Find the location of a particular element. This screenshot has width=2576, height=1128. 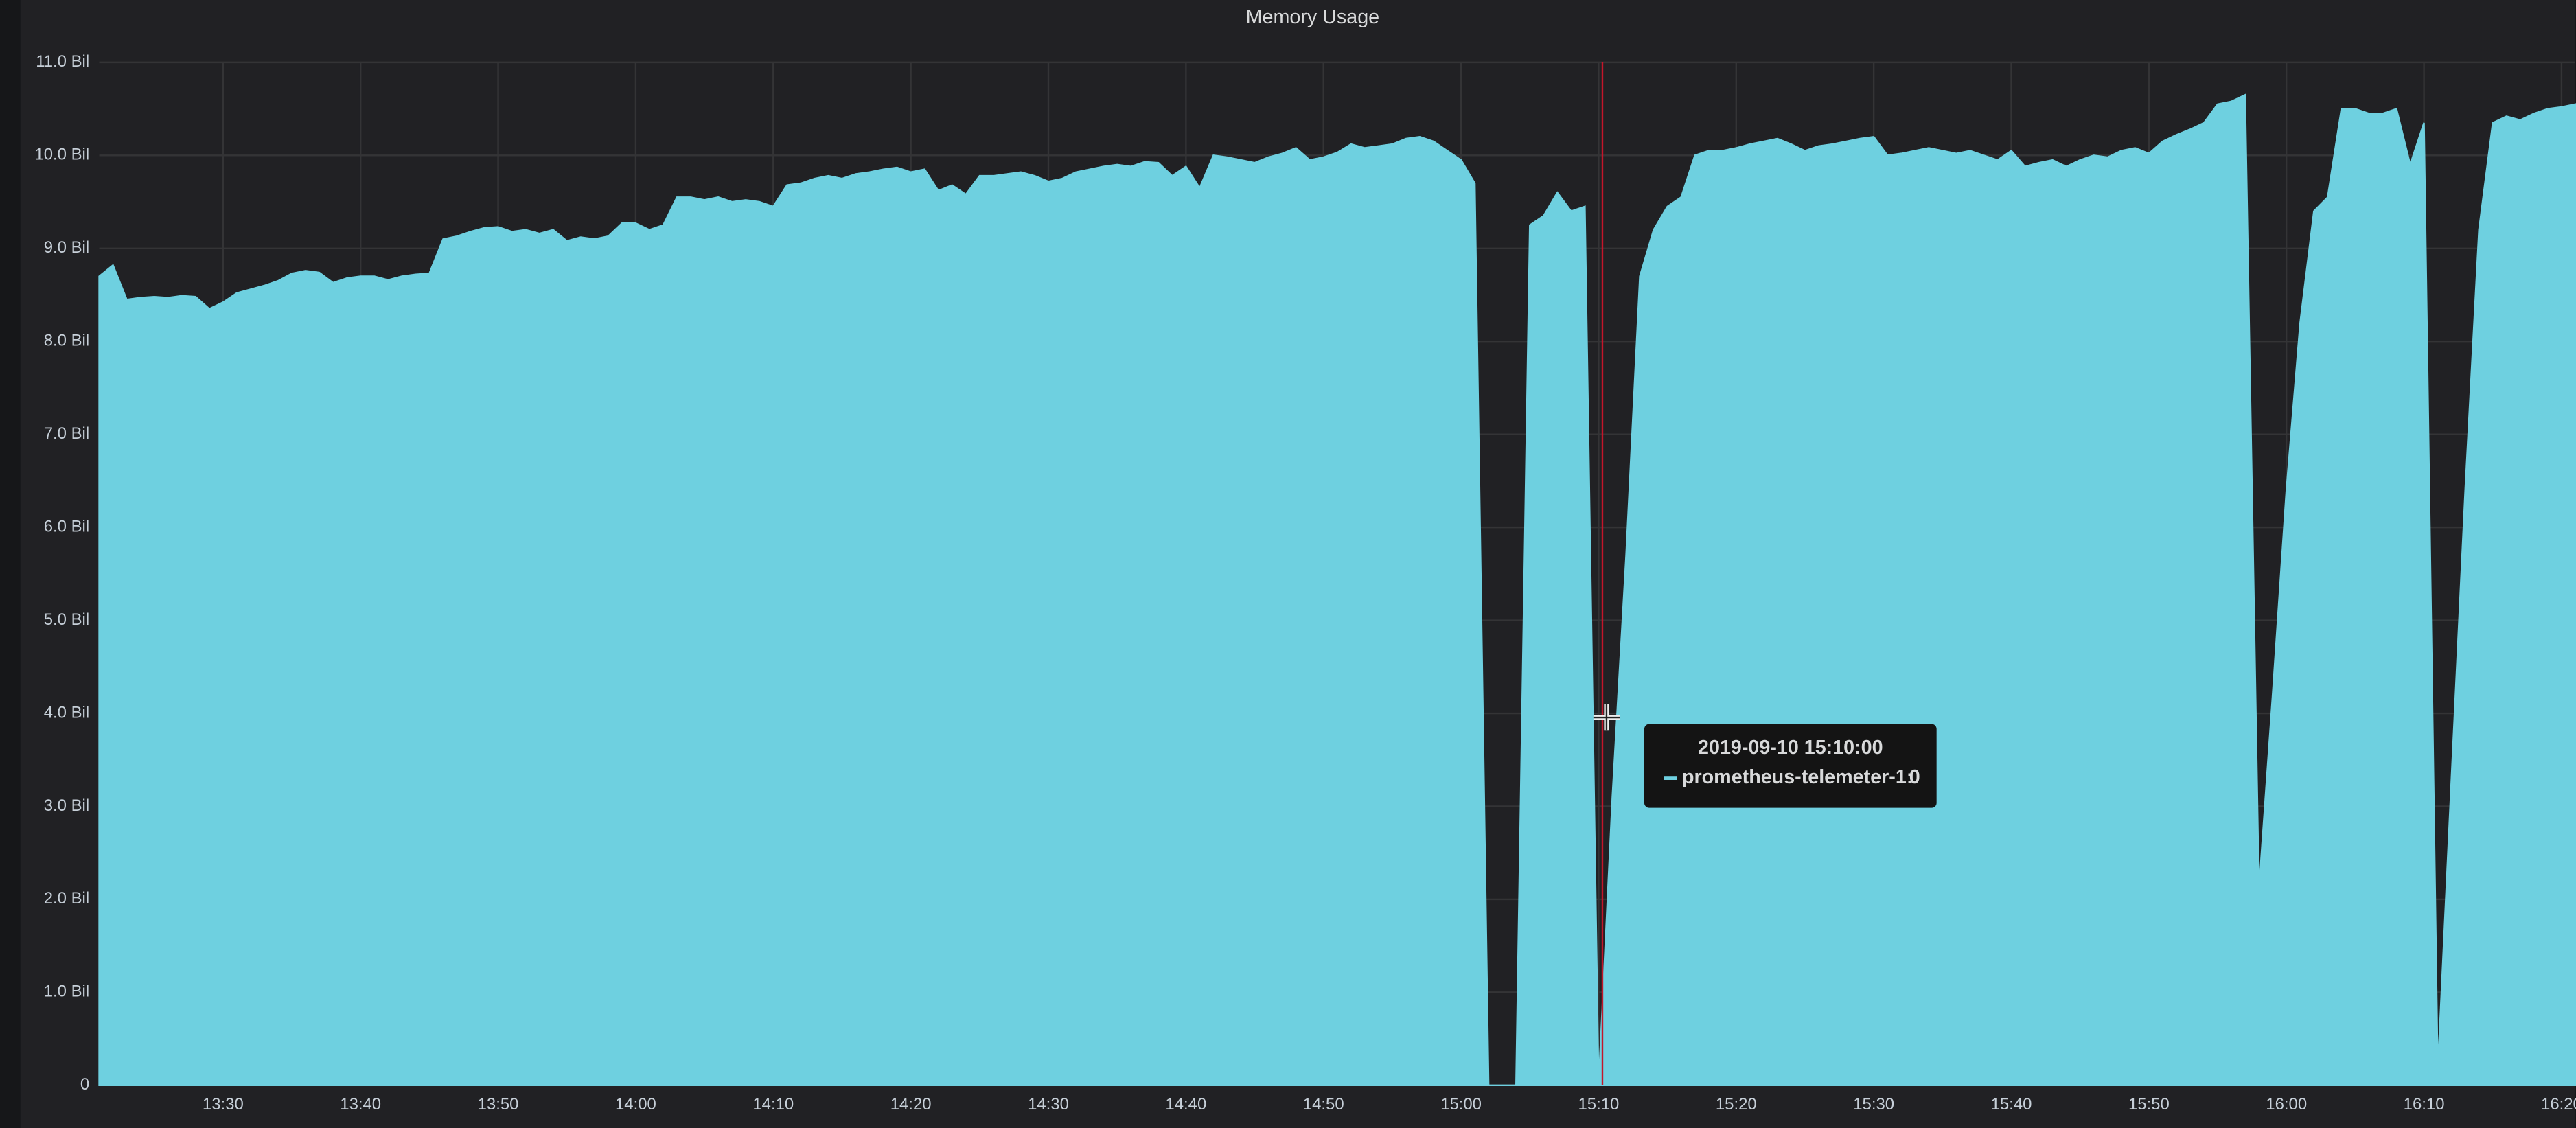

y-tick-label: 8.0 Bil is located at coordinates (66, 341).